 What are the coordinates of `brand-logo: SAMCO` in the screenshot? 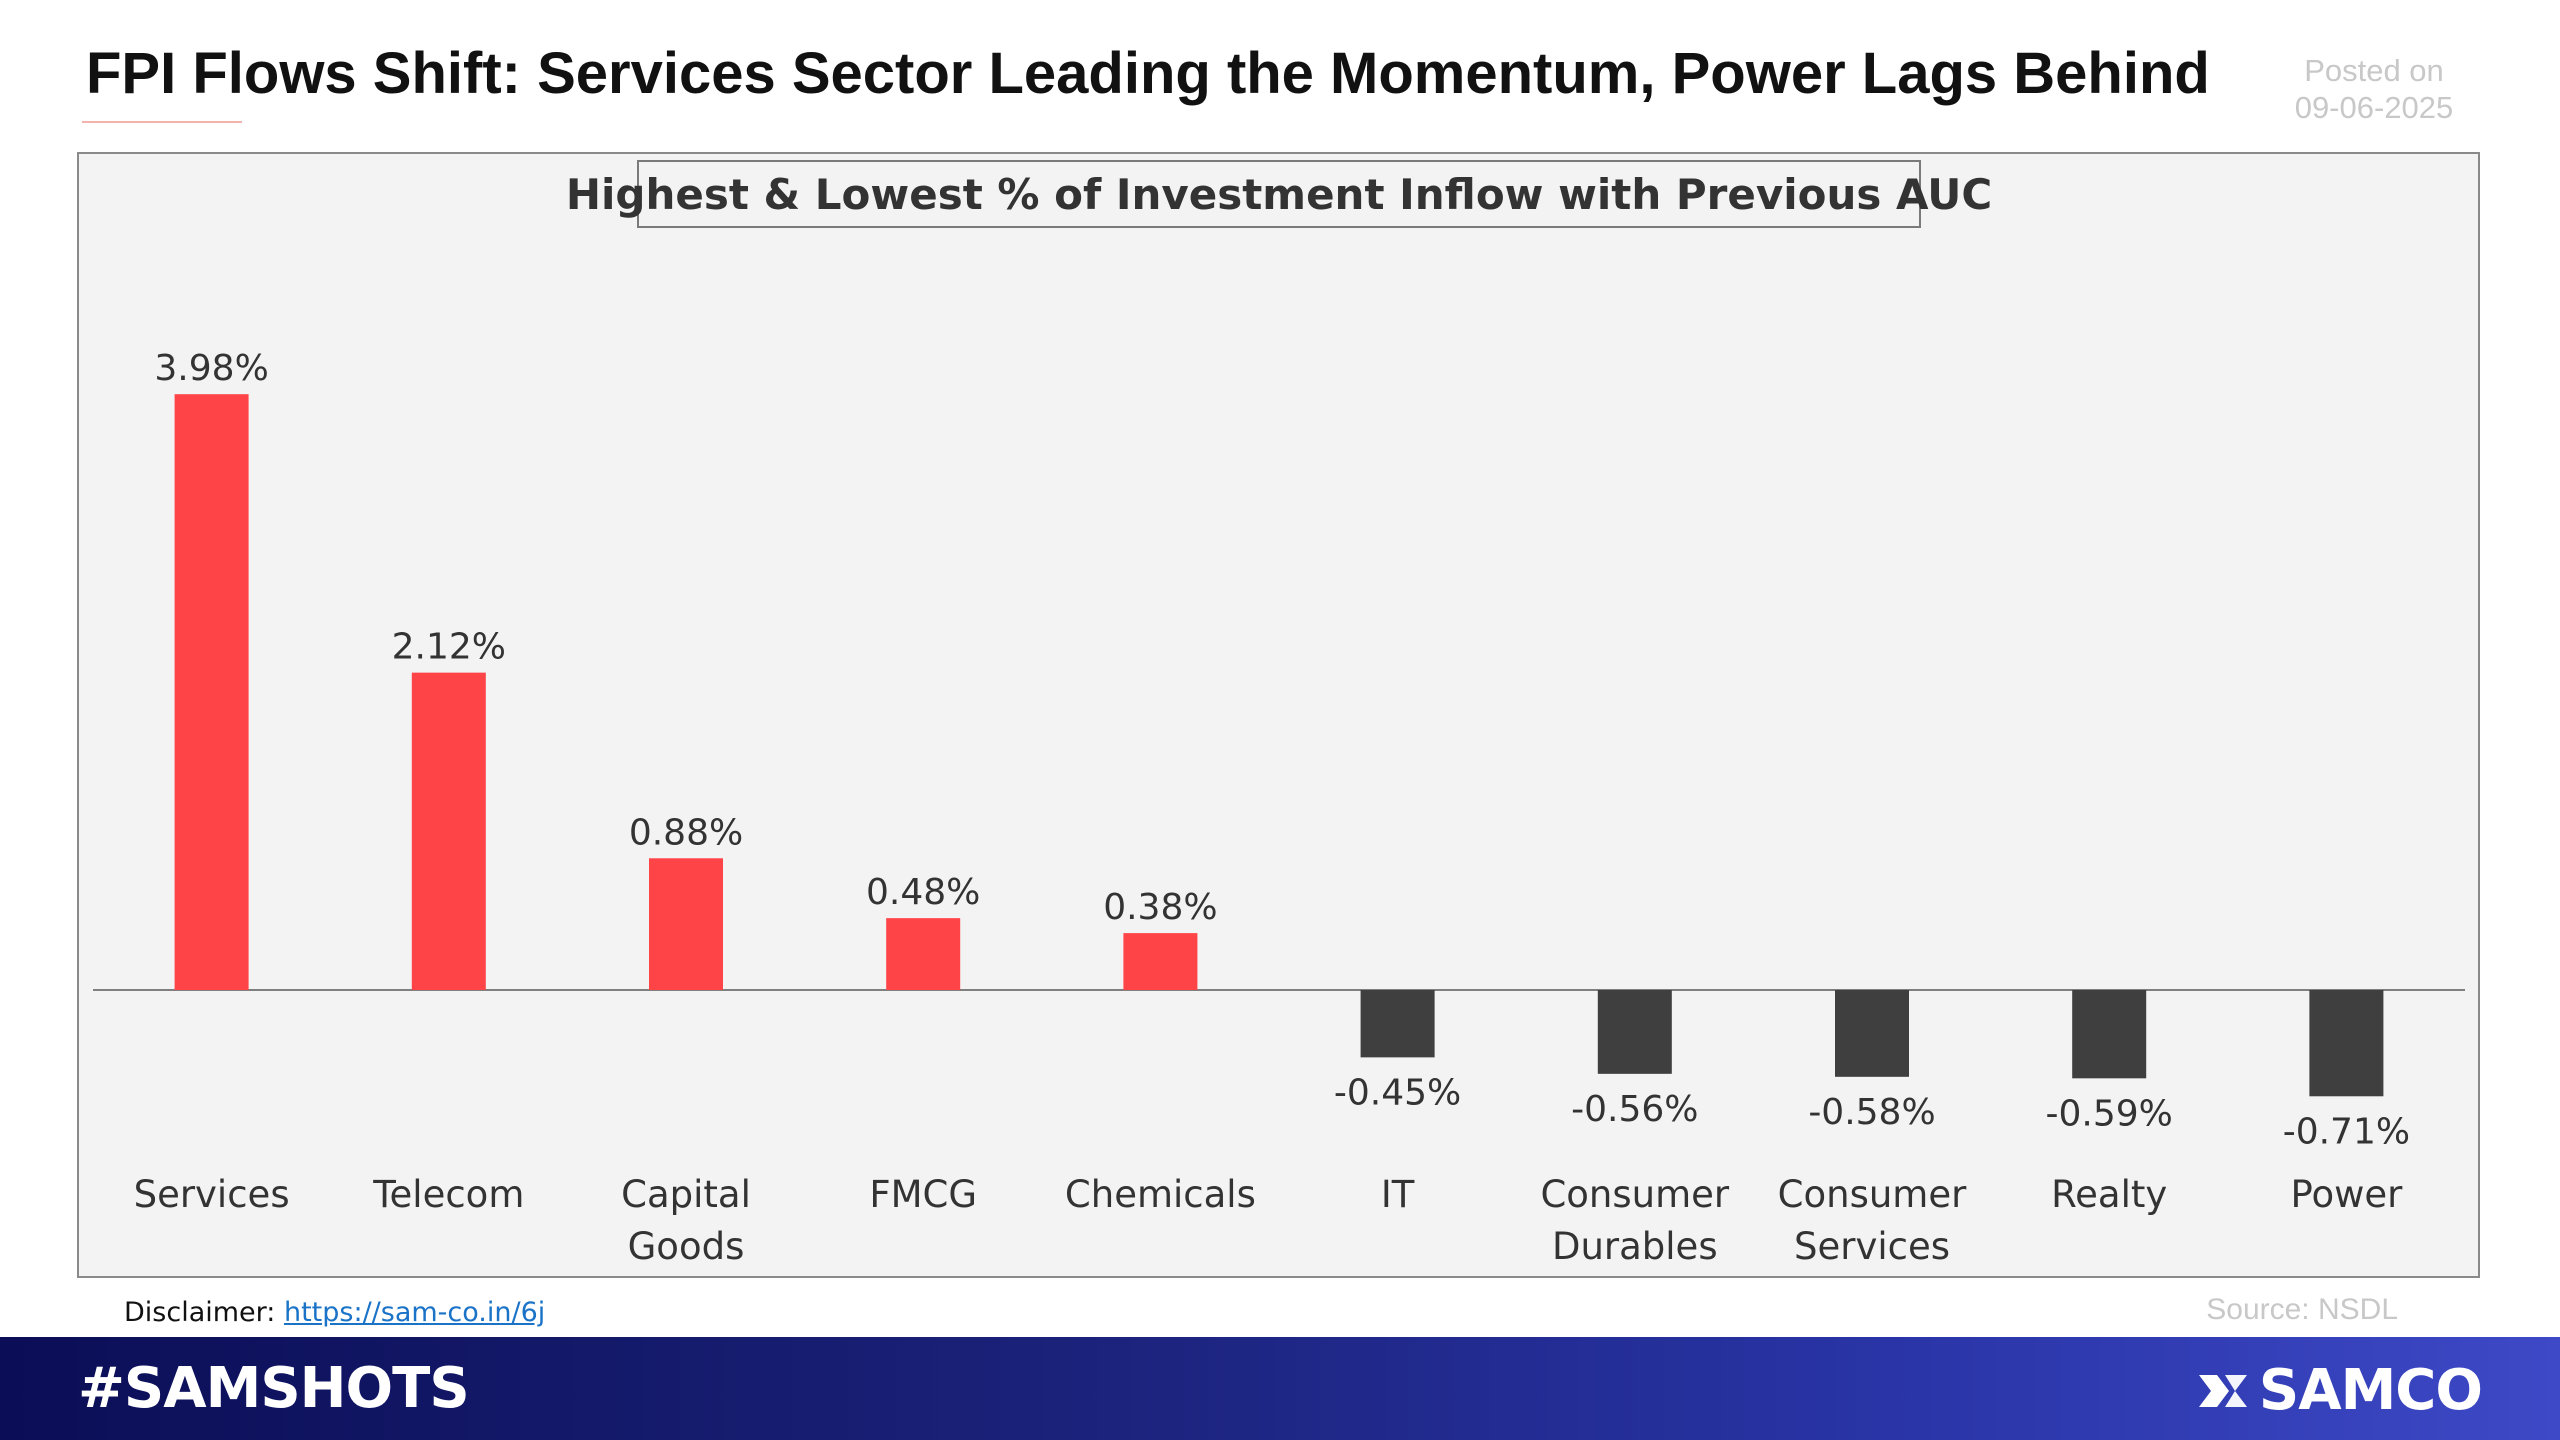 It's located at (2339, 1390).